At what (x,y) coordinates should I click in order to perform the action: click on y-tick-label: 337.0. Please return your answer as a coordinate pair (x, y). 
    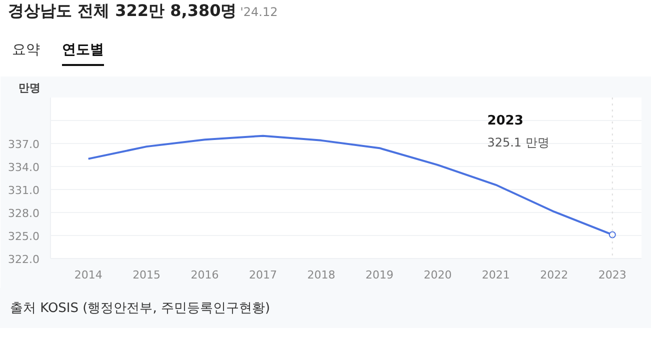
    Looking at the image, I should click on (24, 144).